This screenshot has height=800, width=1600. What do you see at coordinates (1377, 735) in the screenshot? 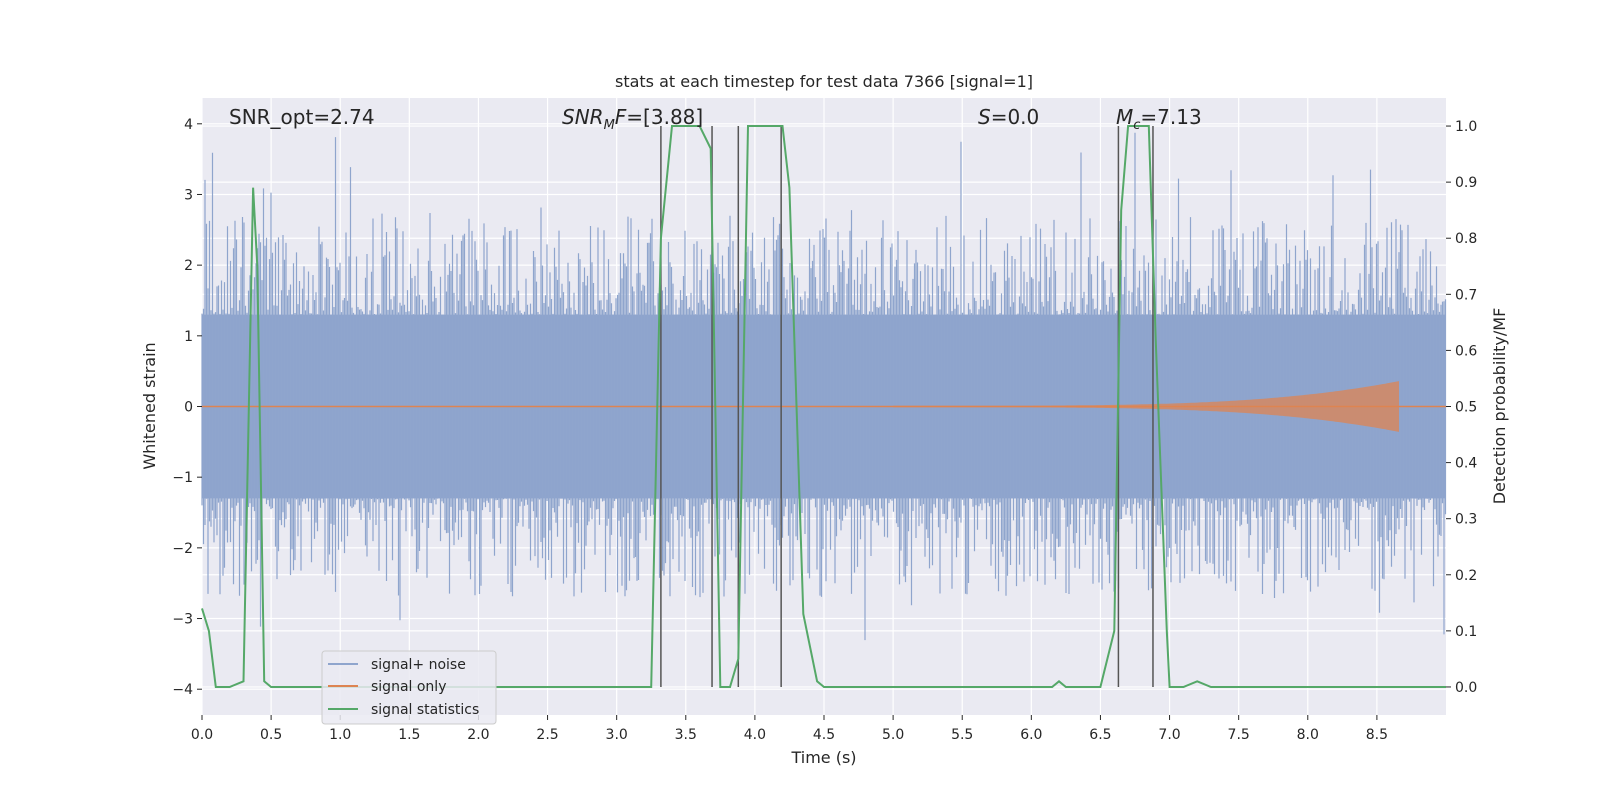
I see `x-tick-label: 8.5` at bounding box center [1377, 735].